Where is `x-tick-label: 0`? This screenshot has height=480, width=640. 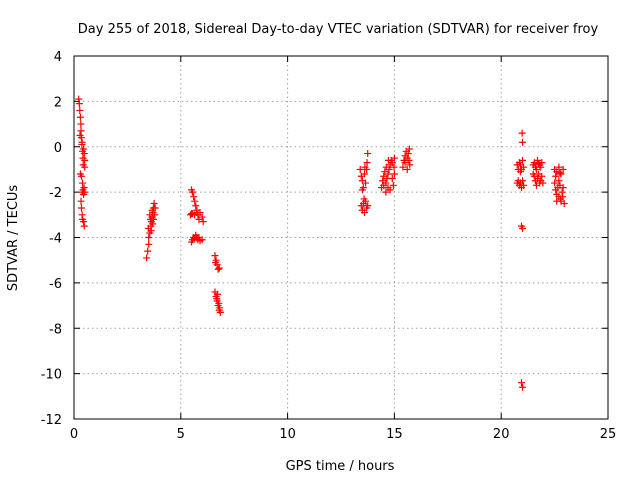
x-tick-label: 0 is located at coordinates (74, 434).